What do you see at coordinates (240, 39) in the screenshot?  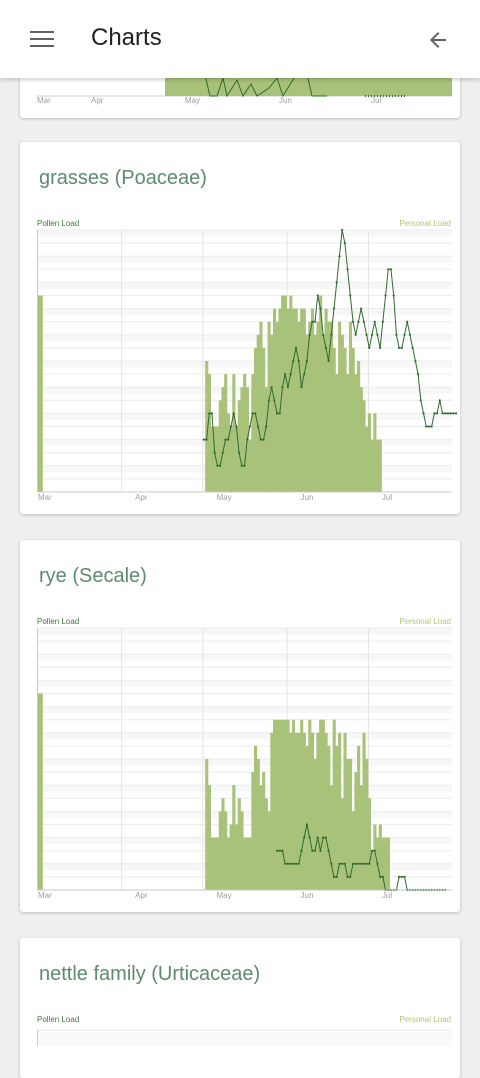 I see `app-bar: Charts` at bounding box center [240, 39].